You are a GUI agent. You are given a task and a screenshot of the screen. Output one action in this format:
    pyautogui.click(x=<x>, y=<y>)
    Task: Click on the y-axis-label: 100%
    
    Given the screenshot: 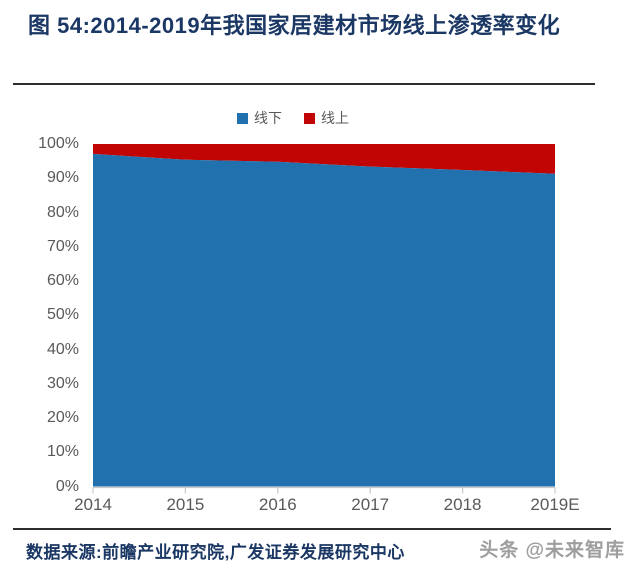 What is the action you would take?
    pyautogui.click(x=58, y=143)
    